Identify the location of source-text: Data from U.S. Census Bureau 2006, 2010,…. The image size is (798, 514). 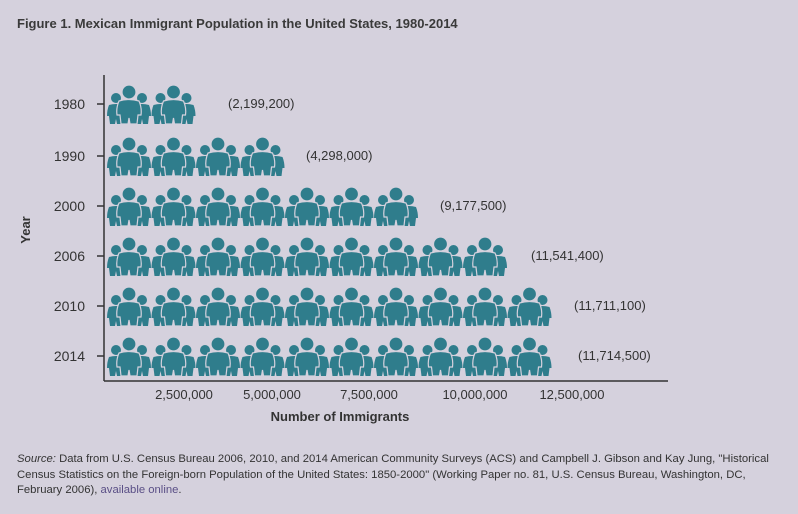
(393, 474).